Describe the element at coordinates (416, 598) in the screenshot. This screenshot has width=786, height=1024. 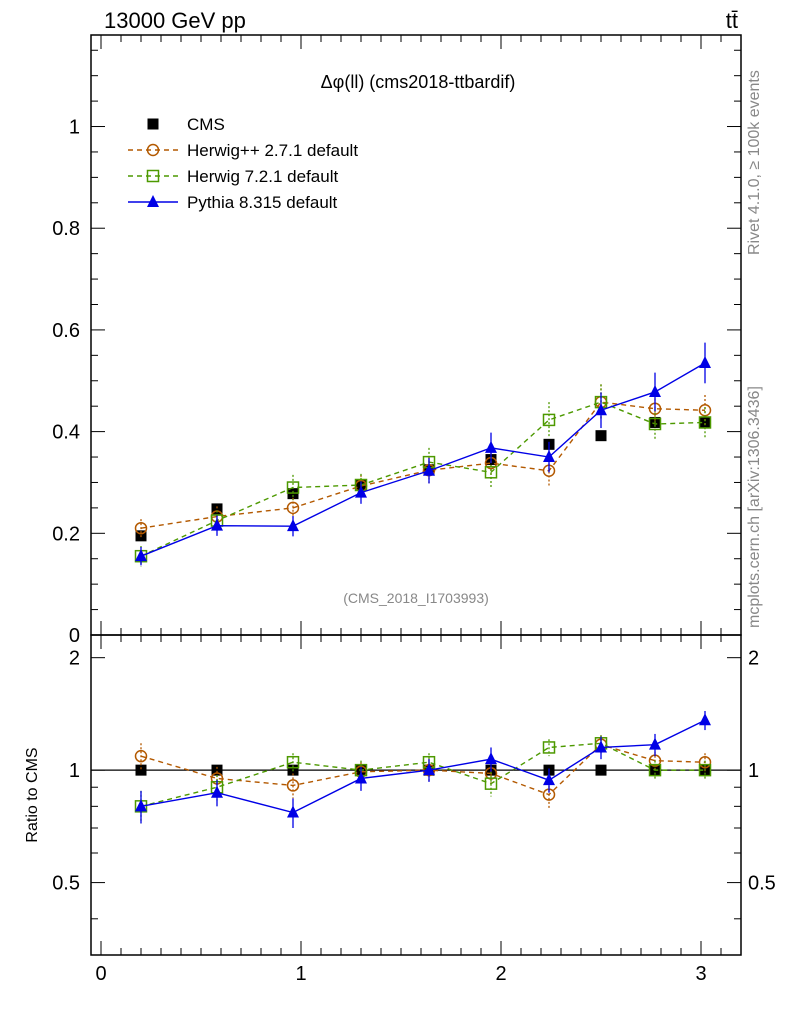
I see `analysis-label: (CMS_2018_I1703993)` at that location.